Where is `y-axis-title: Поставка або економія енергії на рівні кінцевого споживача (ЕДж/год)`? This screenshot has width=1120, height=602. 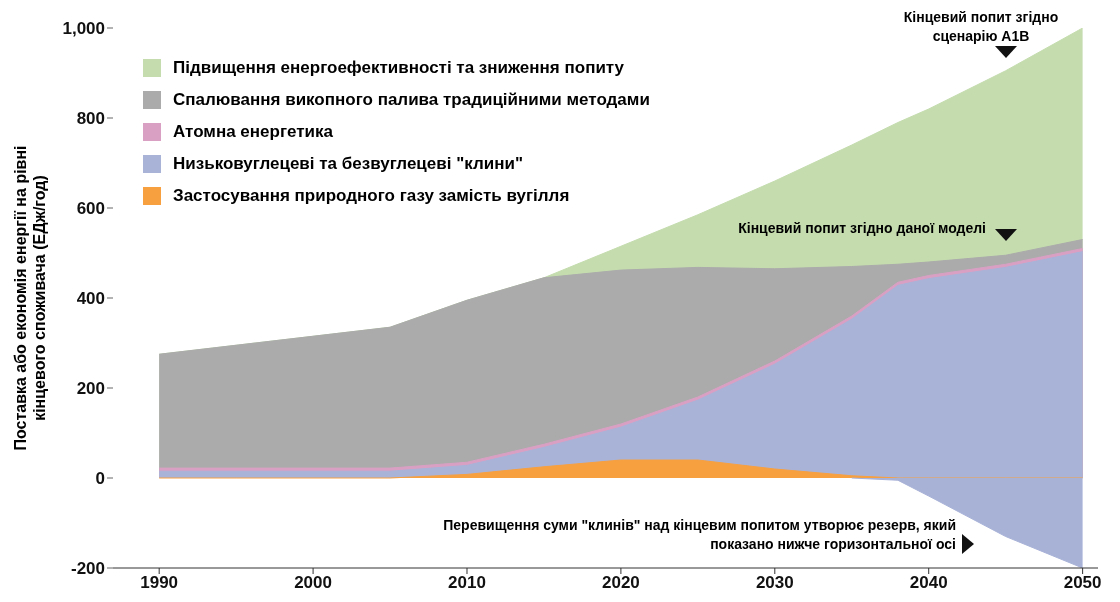
y-axis-title: Поставка або економія енергії на рівні кінцевого споживача (ЕДж/год) is located at coordinates (30, 298).